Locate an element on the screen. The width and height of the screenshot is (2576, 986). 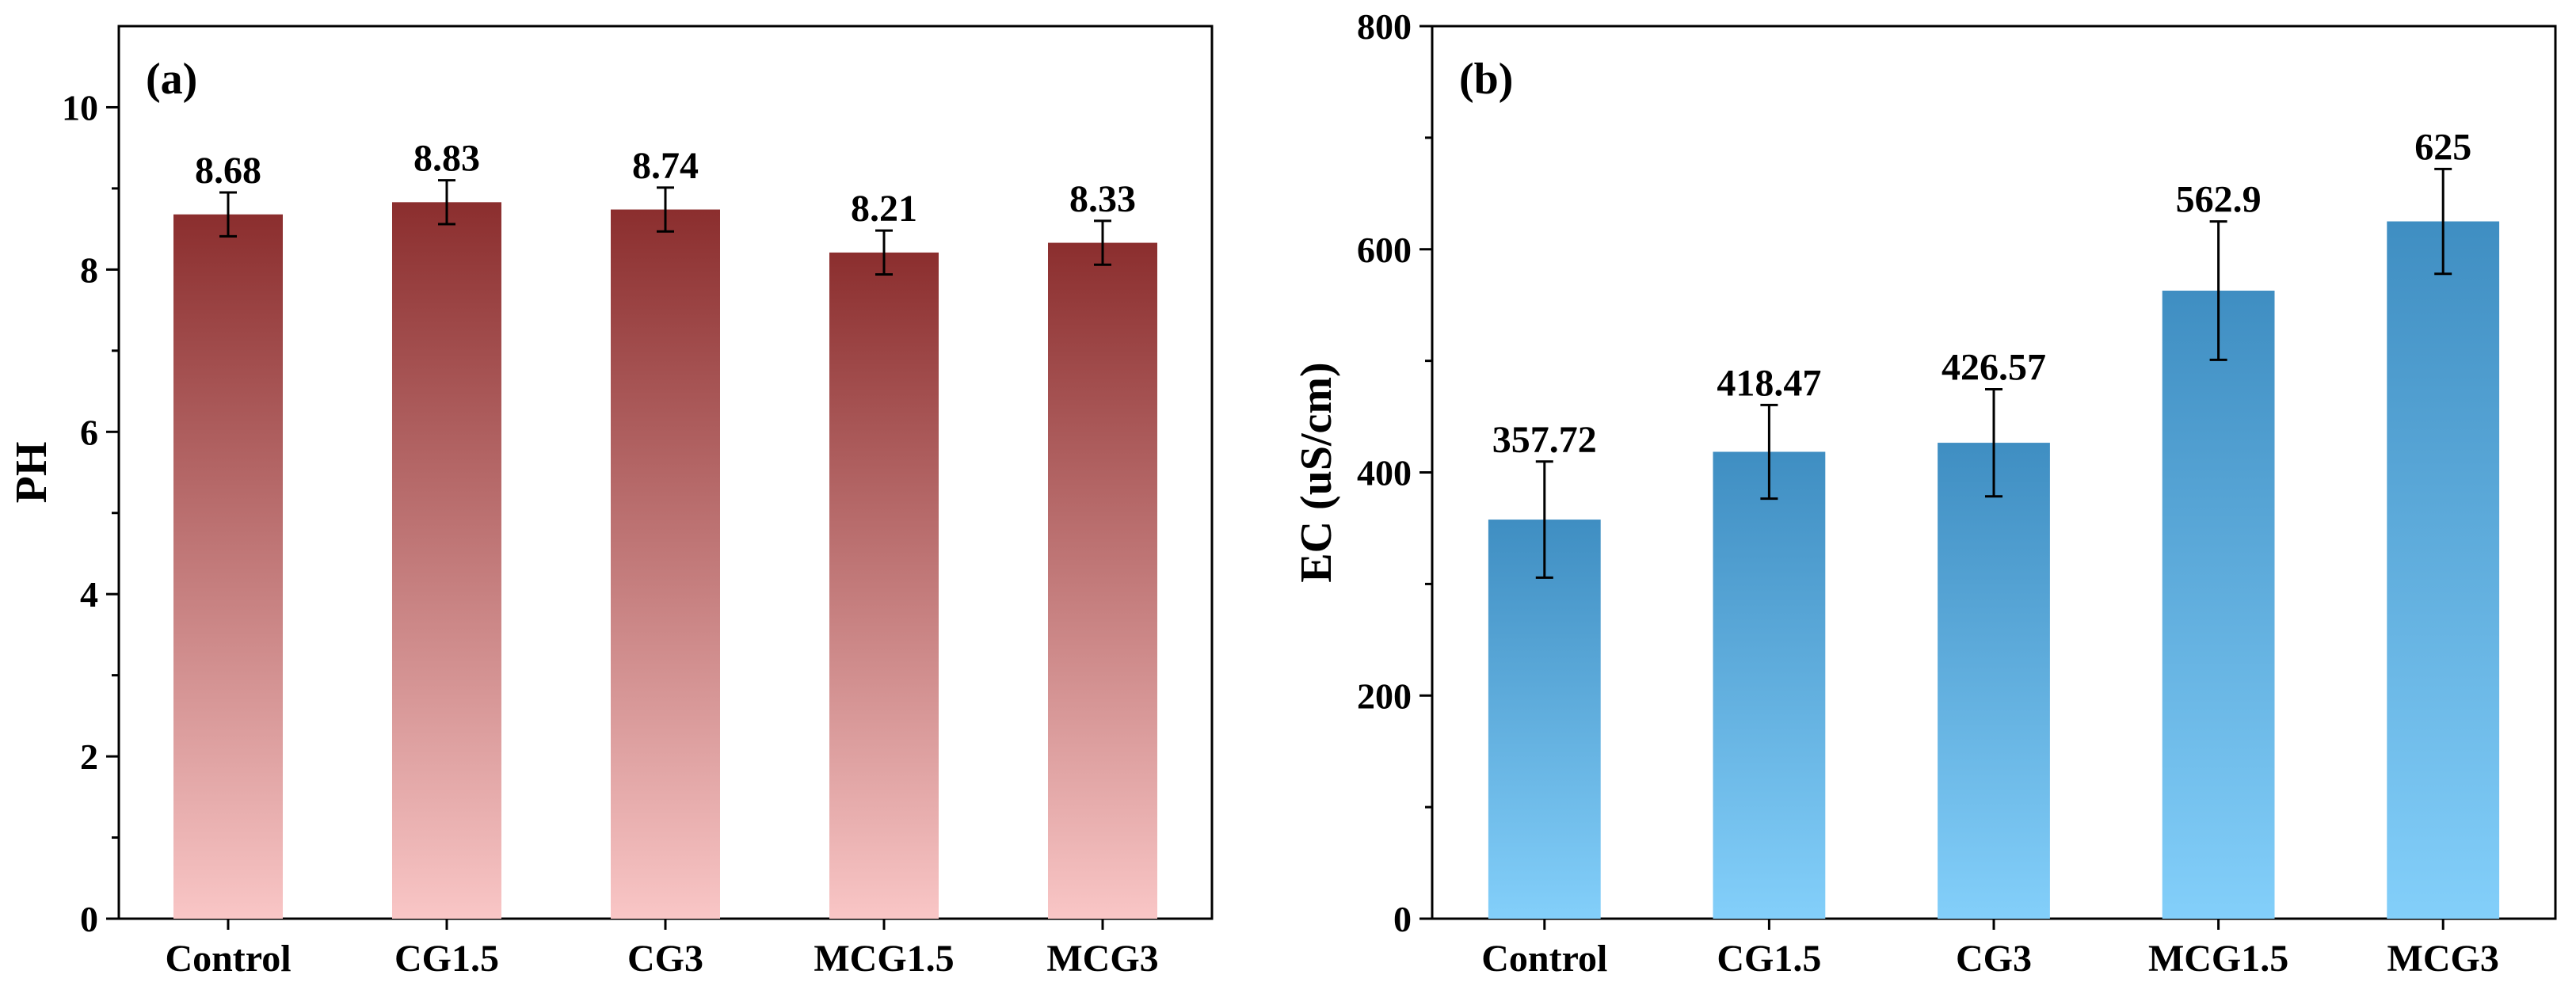
value-label: 357.72 is located at coordinates (1545, 440).